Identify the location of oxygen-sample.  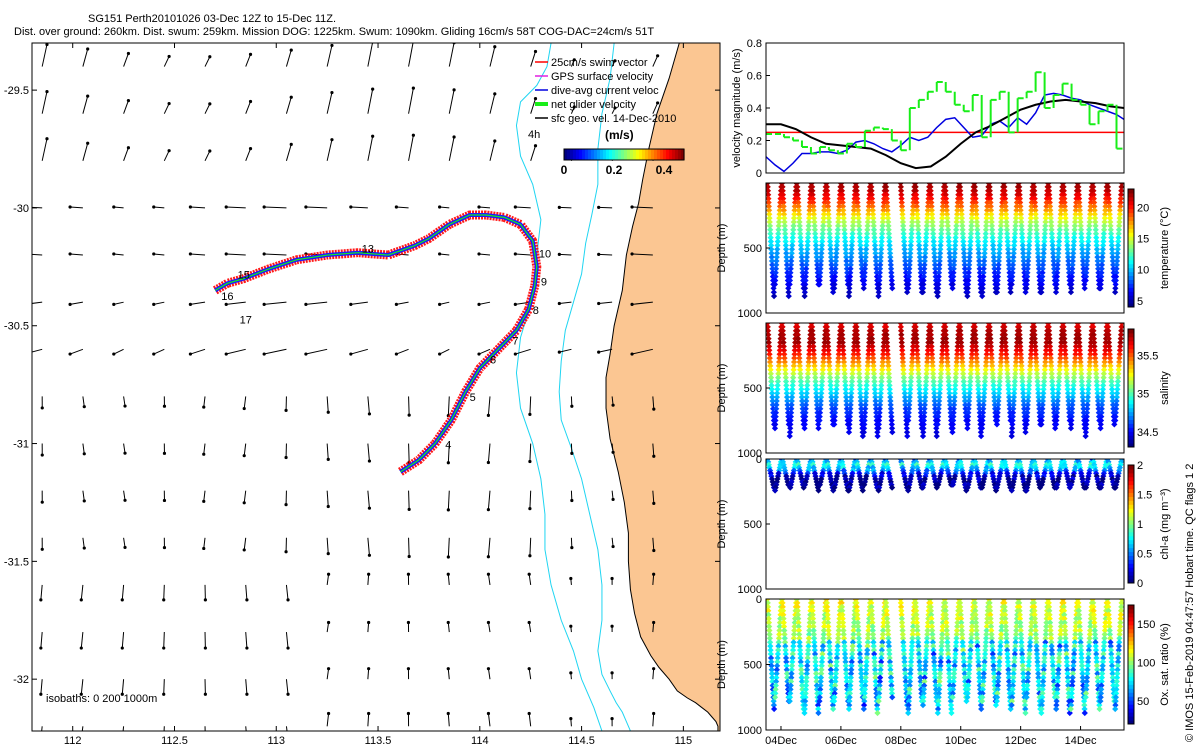
(908, 713).